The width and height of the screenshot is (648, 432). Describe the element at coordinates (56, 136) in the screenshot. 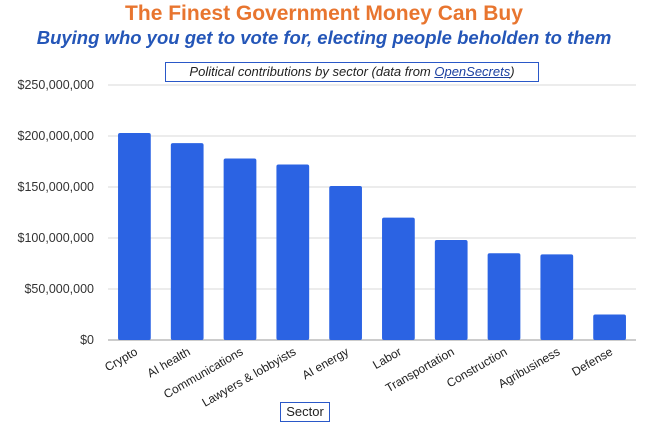

I see `y-tick-label: $200,000,000` at that location.